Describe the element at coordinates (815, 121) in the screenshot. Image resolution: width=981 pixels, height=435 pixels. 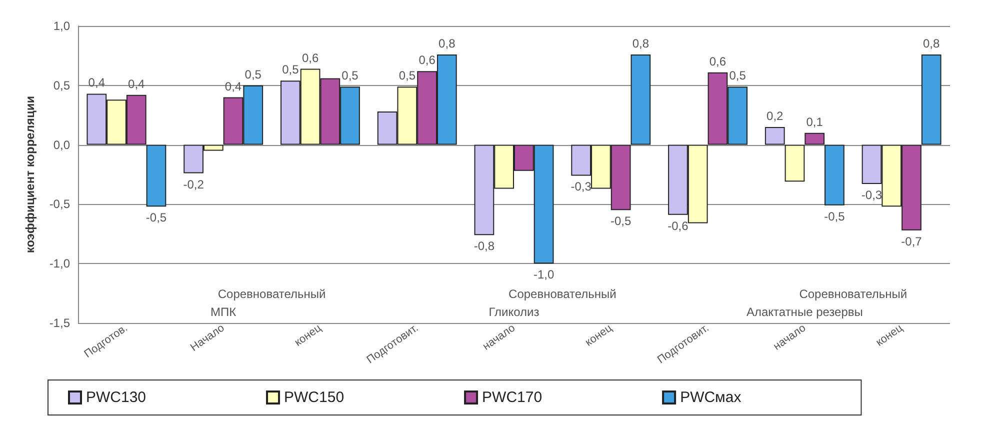
I see `data-label: 0,1` at that location.